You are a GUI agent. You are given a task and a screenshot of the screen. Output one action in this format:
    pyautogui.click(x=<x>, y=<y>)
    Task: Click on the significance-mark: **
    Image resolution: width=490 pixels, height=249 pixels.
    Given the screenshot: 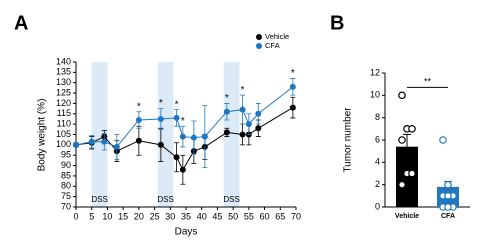 What is the action you would take?
    pyautogui.click(x=428, y=82)
    